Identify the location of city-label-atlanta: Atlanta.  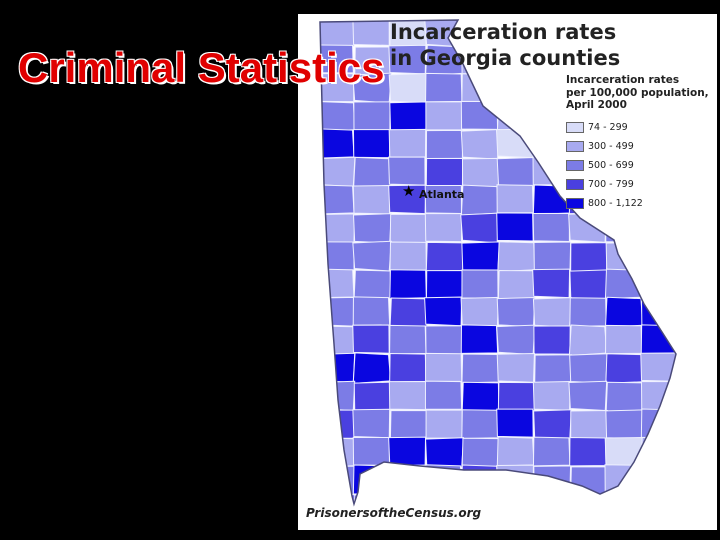
(442, 194).